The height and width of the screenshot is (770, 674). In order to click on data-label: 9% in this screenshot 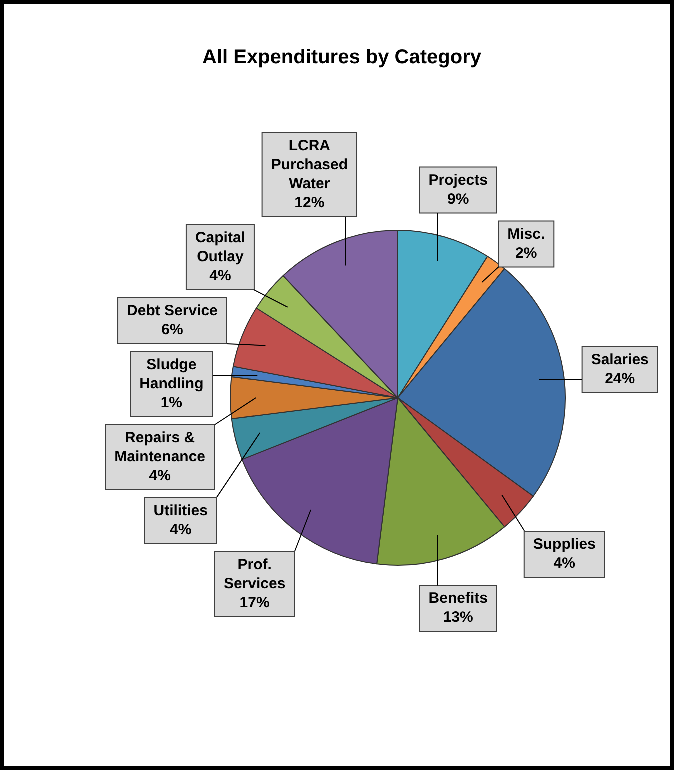, I will do `click(459, 199)`.